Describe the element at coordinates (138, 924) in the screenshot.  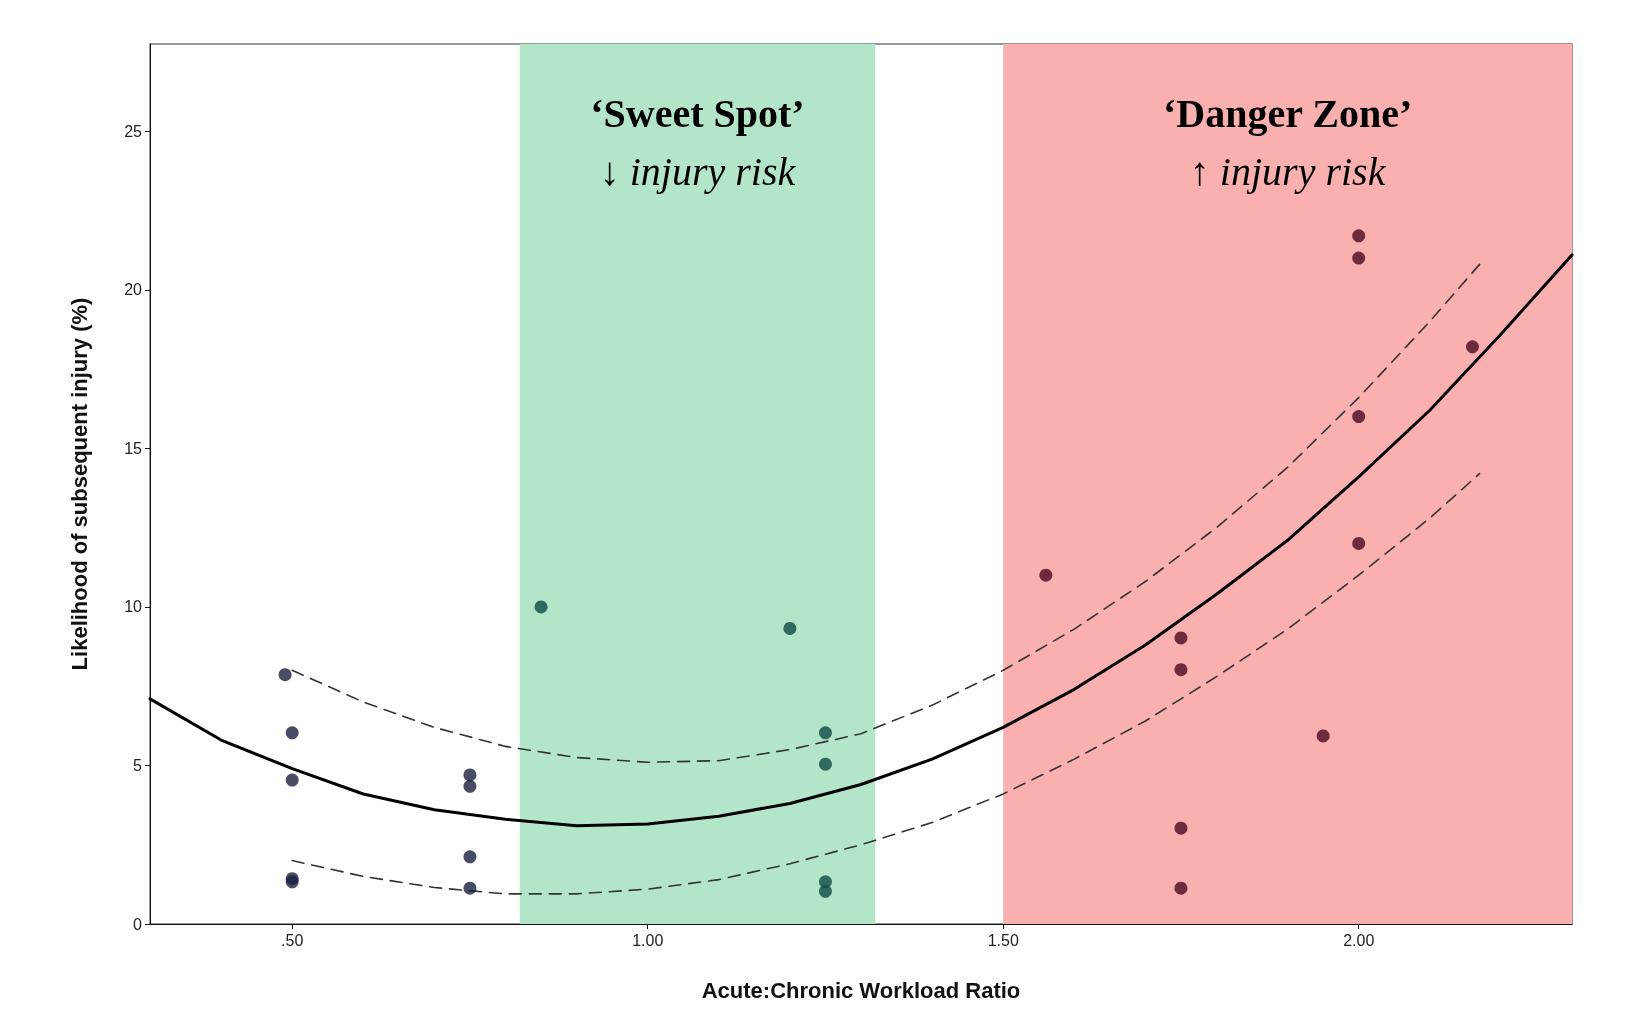
I see `y-tick-label: 0` at that location.